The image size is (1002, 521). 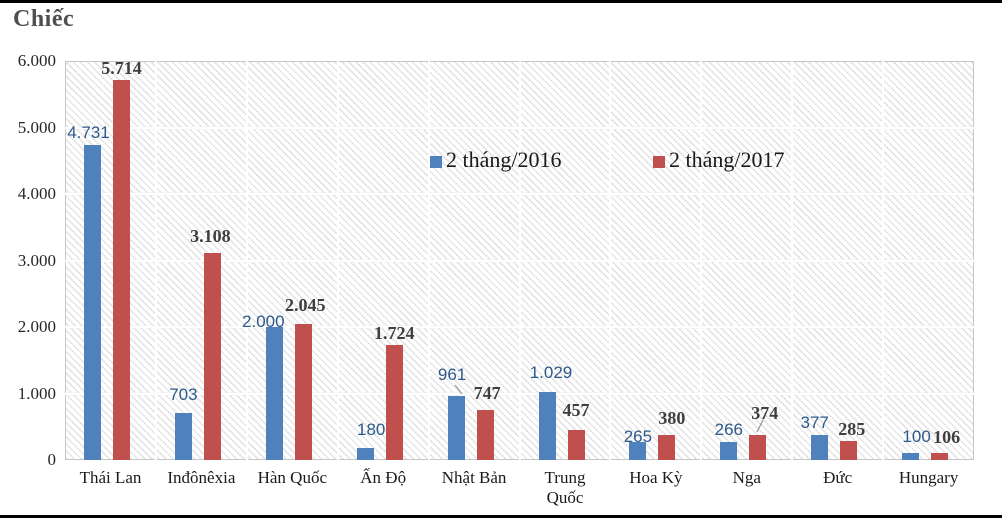 I want to click on bar-value-label: 457, so click(x=576, y=409).